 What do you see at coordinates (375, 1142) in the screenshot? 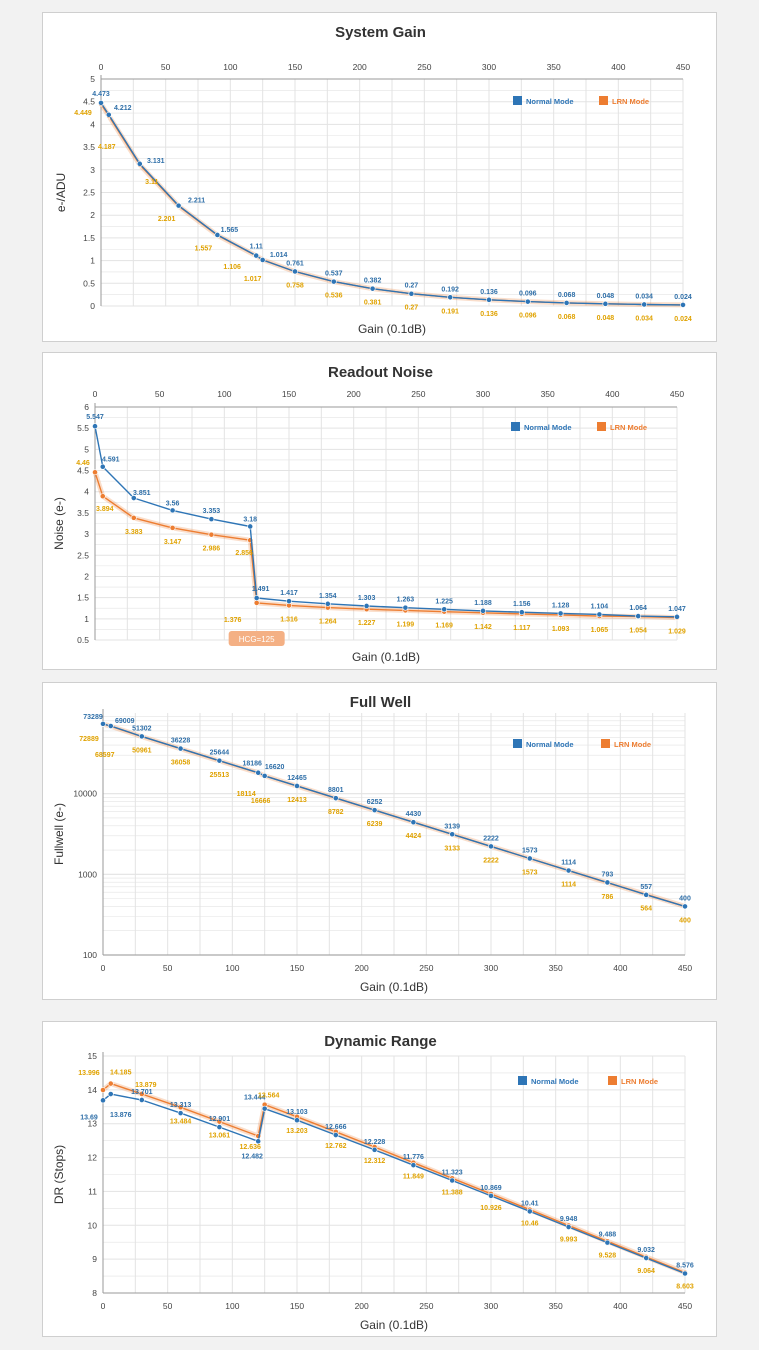
I see `normal-data-label: 12.228` at bounding box center [375, 1142].